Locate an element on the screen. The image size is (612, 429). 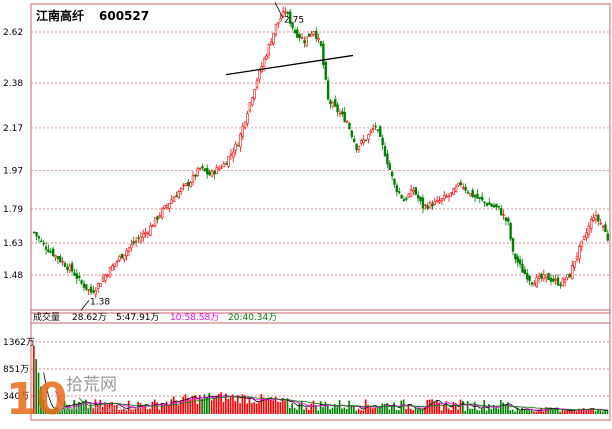
volume-ma5: 5:47.91万 is located at coordinates (138, 318).